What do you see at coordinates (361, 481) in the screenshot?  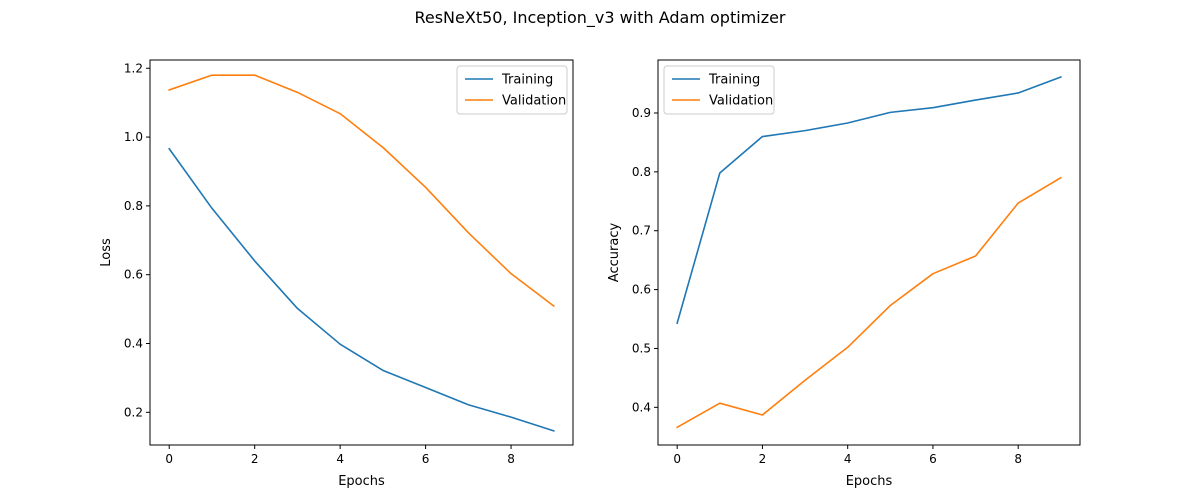 I see `loss-x-axis-label: Epochs` at bounding box center [361, 481].